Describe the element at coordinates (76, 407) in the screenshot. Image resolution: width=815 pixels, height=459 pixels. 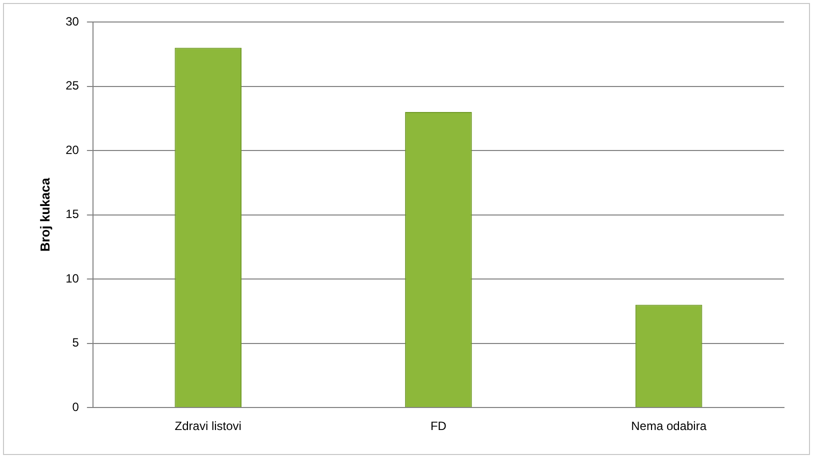
I see `y-tick-label: 0` at that location.